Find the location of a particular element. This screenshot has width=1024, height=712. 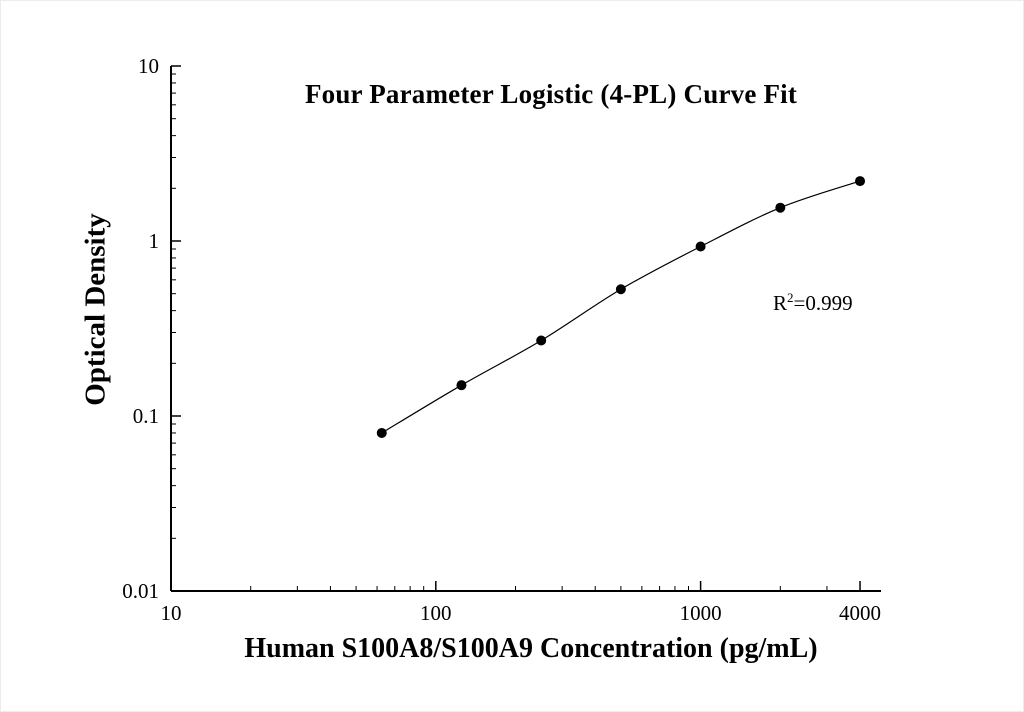

y-tick-label: 0.01 is located at coordinates (140, 591).